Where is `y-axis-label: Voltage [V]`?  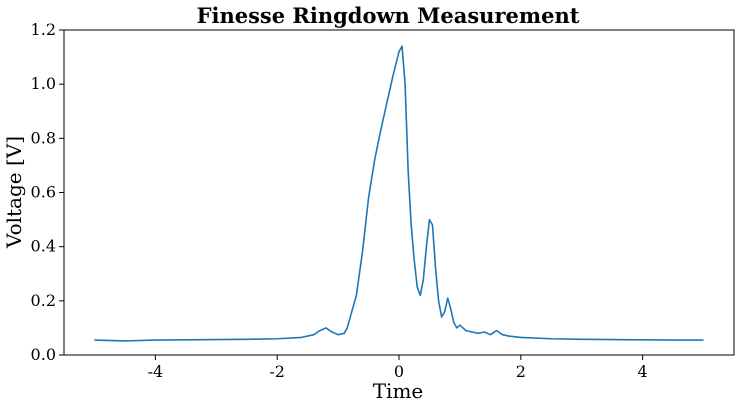
y-axis-label: Voltage [V] is located at coordinates (14, 192).